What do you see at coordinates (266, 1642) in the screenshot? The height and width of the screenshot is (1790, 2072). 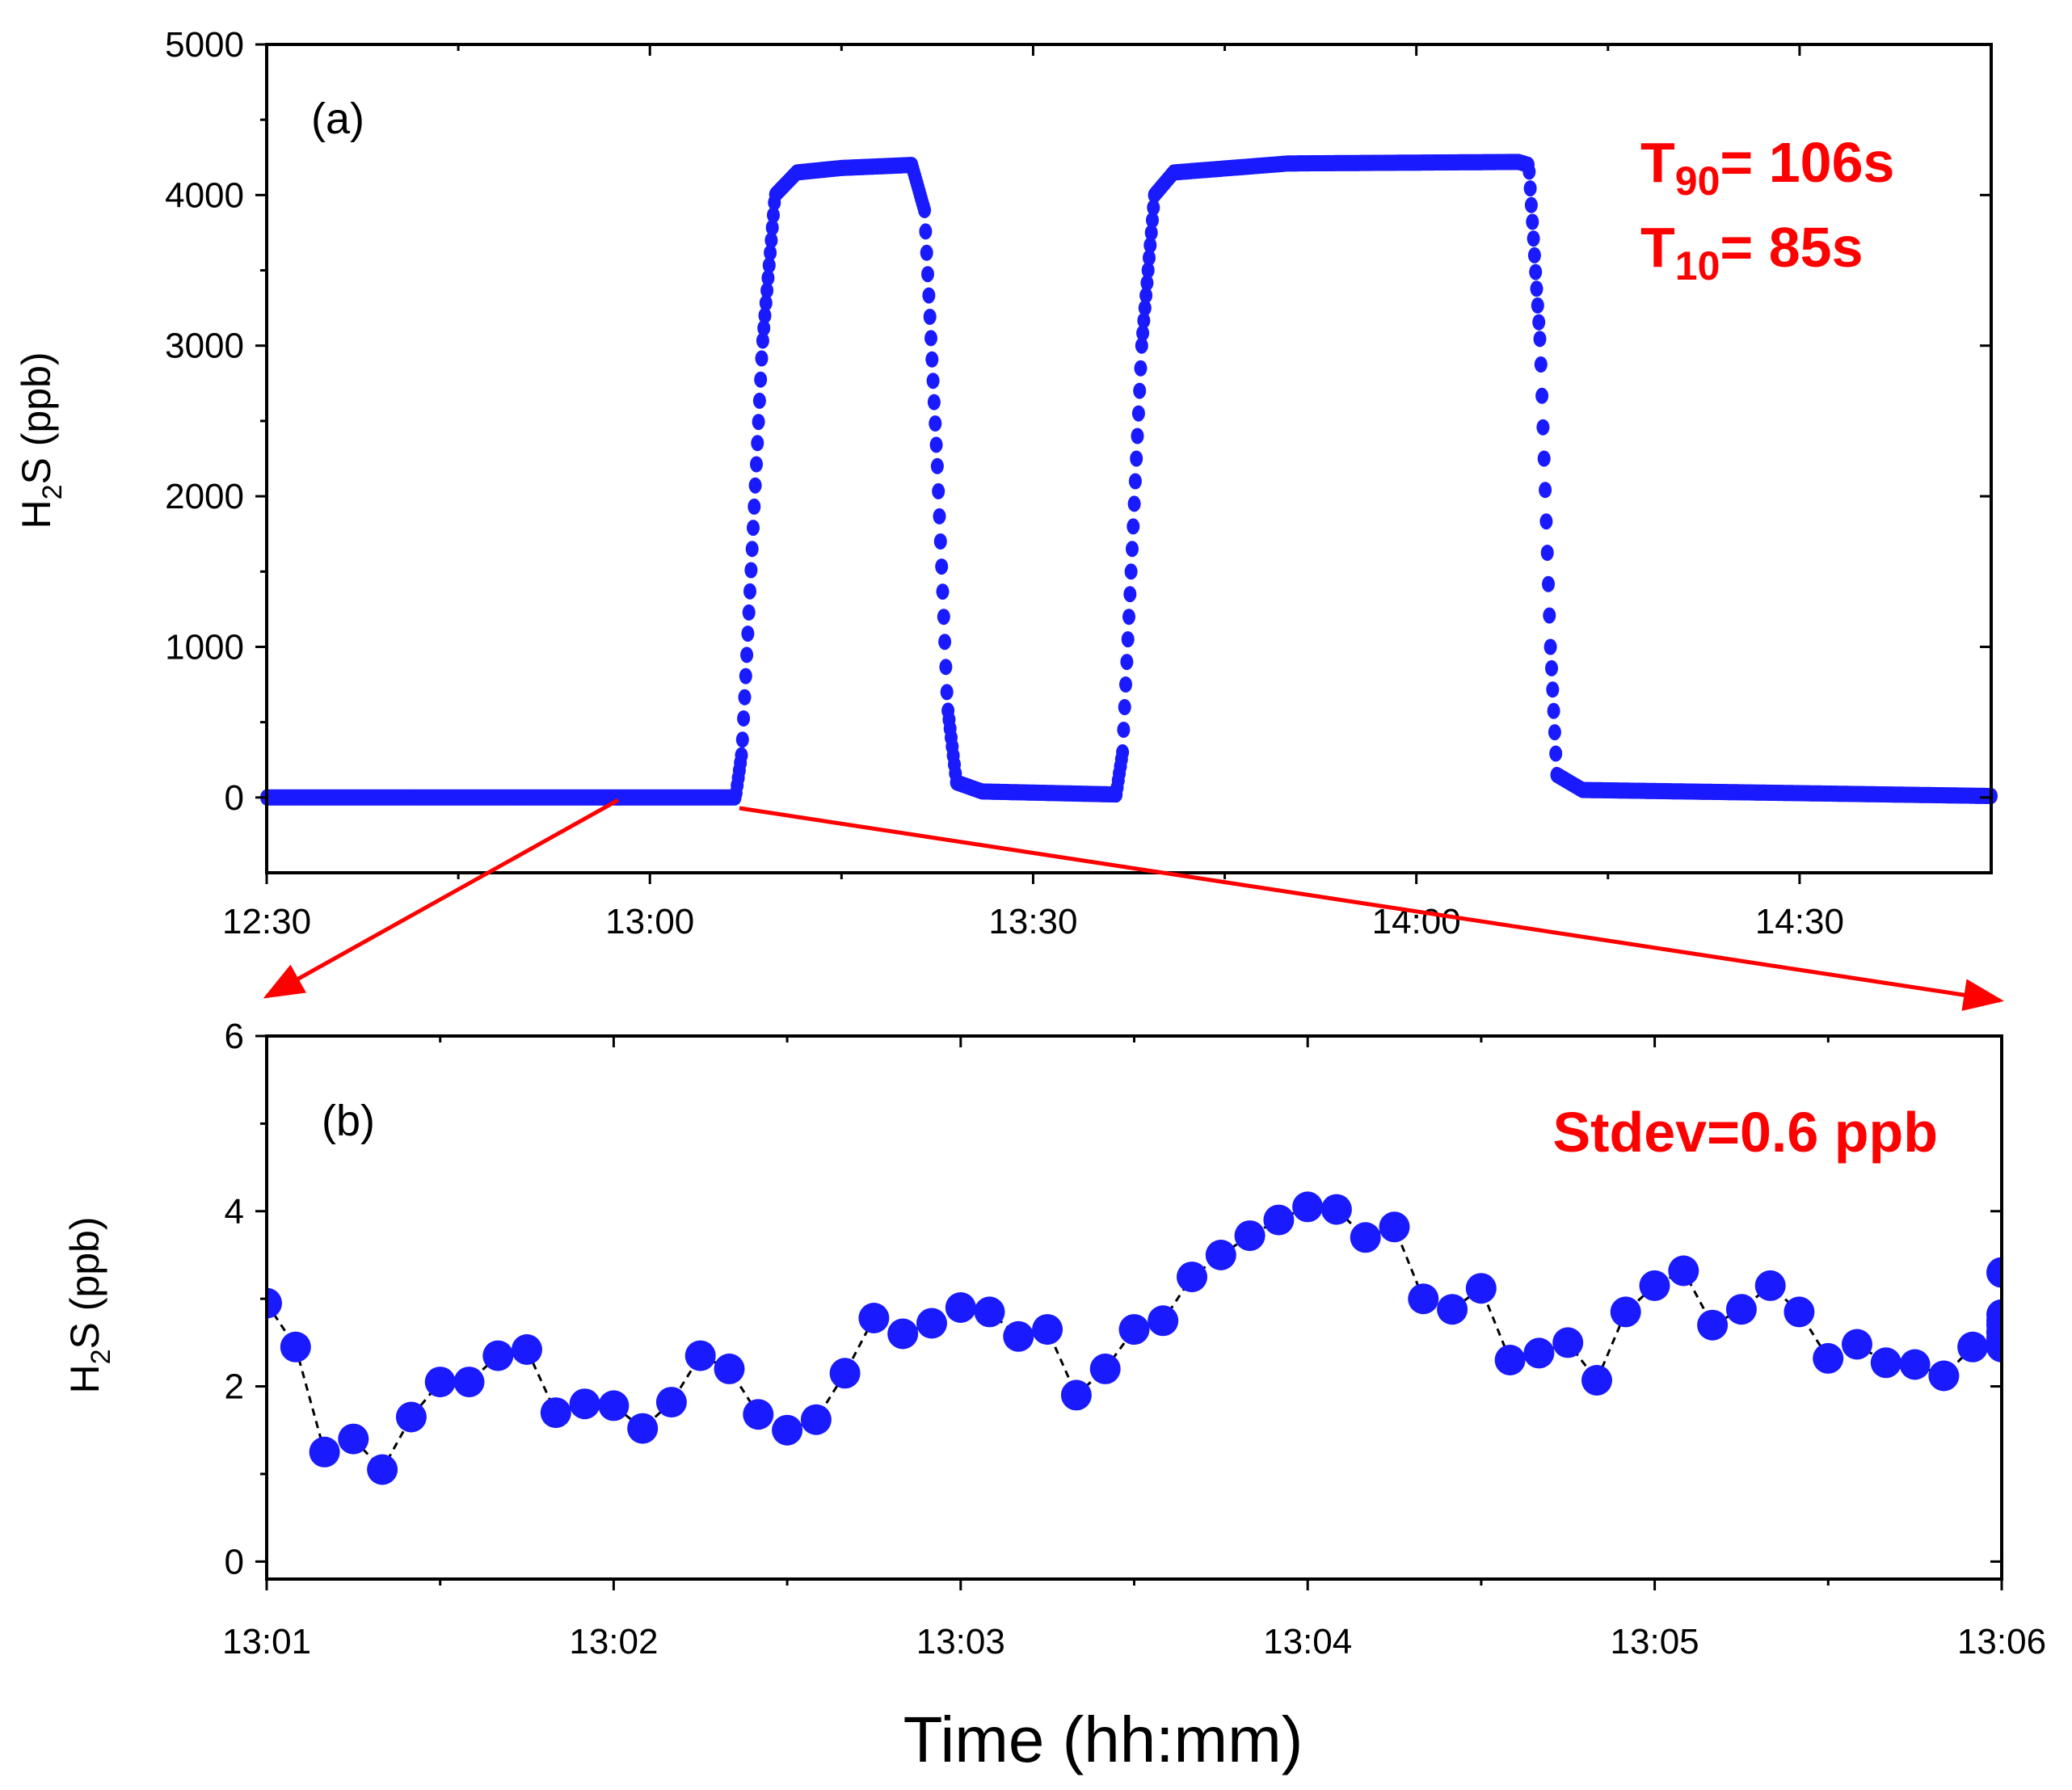 I see `x-tick-label: 13:01` at bounding box center [266, 1642].